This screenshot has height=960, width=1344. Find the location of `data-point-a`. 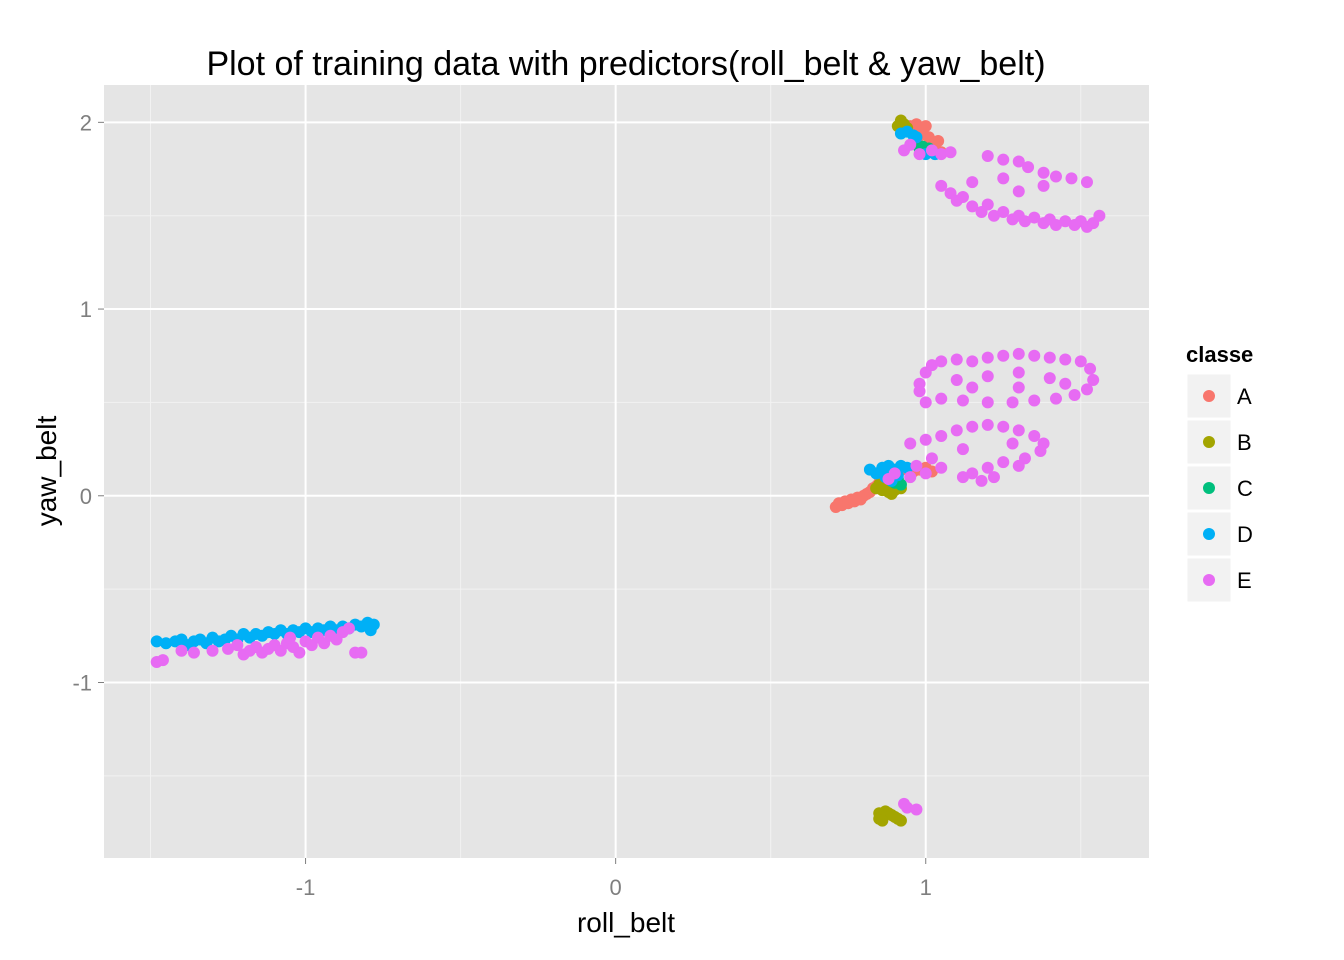

data-point-a is located at coordinates (938, 141).